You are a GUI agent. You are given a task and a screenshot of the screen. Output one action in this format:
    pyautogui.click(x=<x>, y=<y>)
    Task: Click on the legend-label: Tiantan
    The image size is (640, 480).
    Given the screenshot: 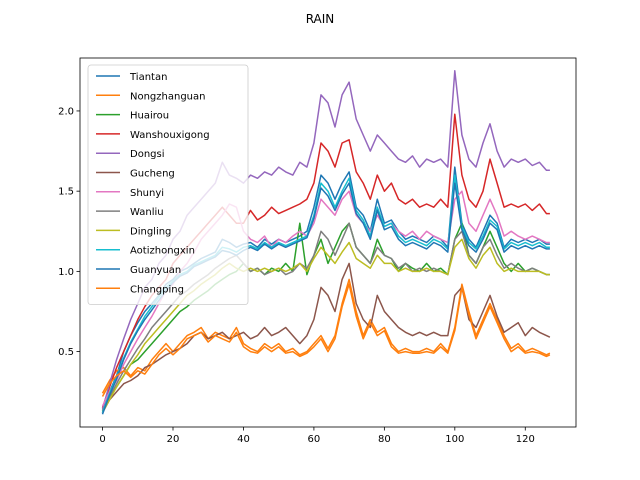 What is the action you would take?
    pyautogui.click(x=148, y=77)
    